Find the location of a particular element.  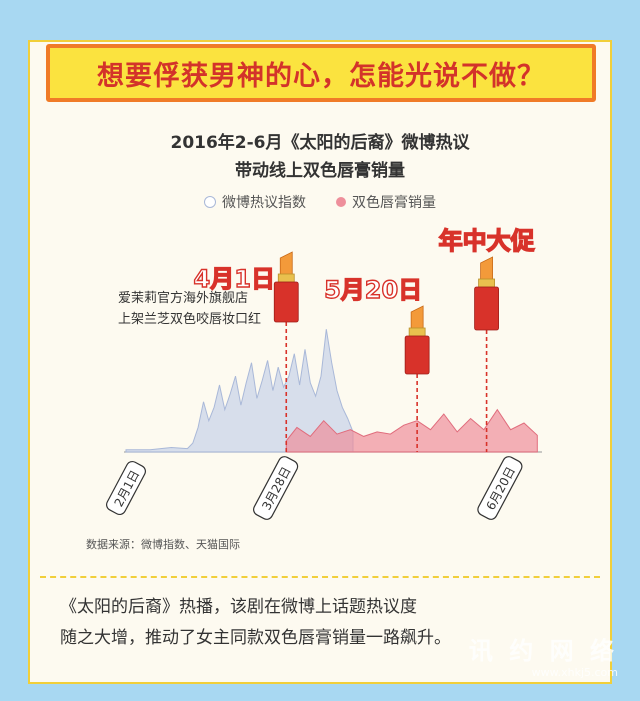

event-label: 4月1日 is located at coordinates (234, 279).